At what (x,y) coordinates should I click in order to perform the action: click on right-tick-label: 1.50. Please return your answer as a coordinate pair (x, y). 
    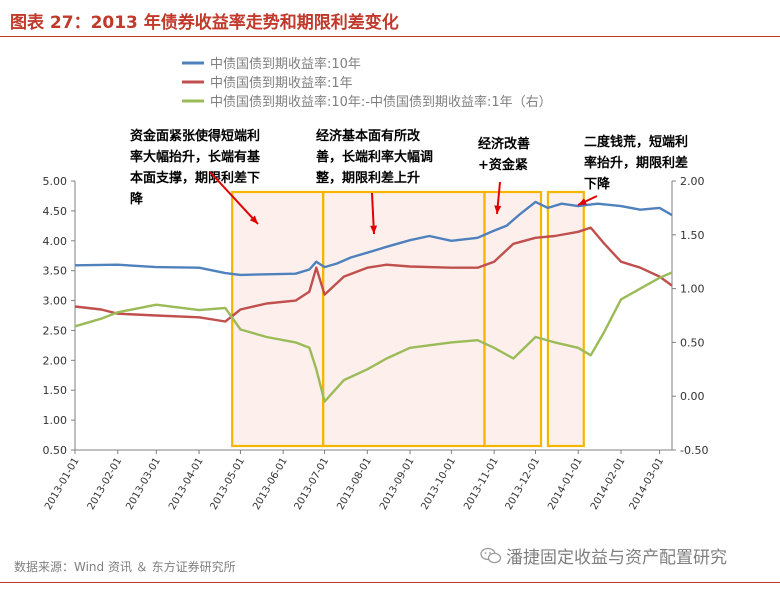
    Looking at the image, I should click on (692, 235).